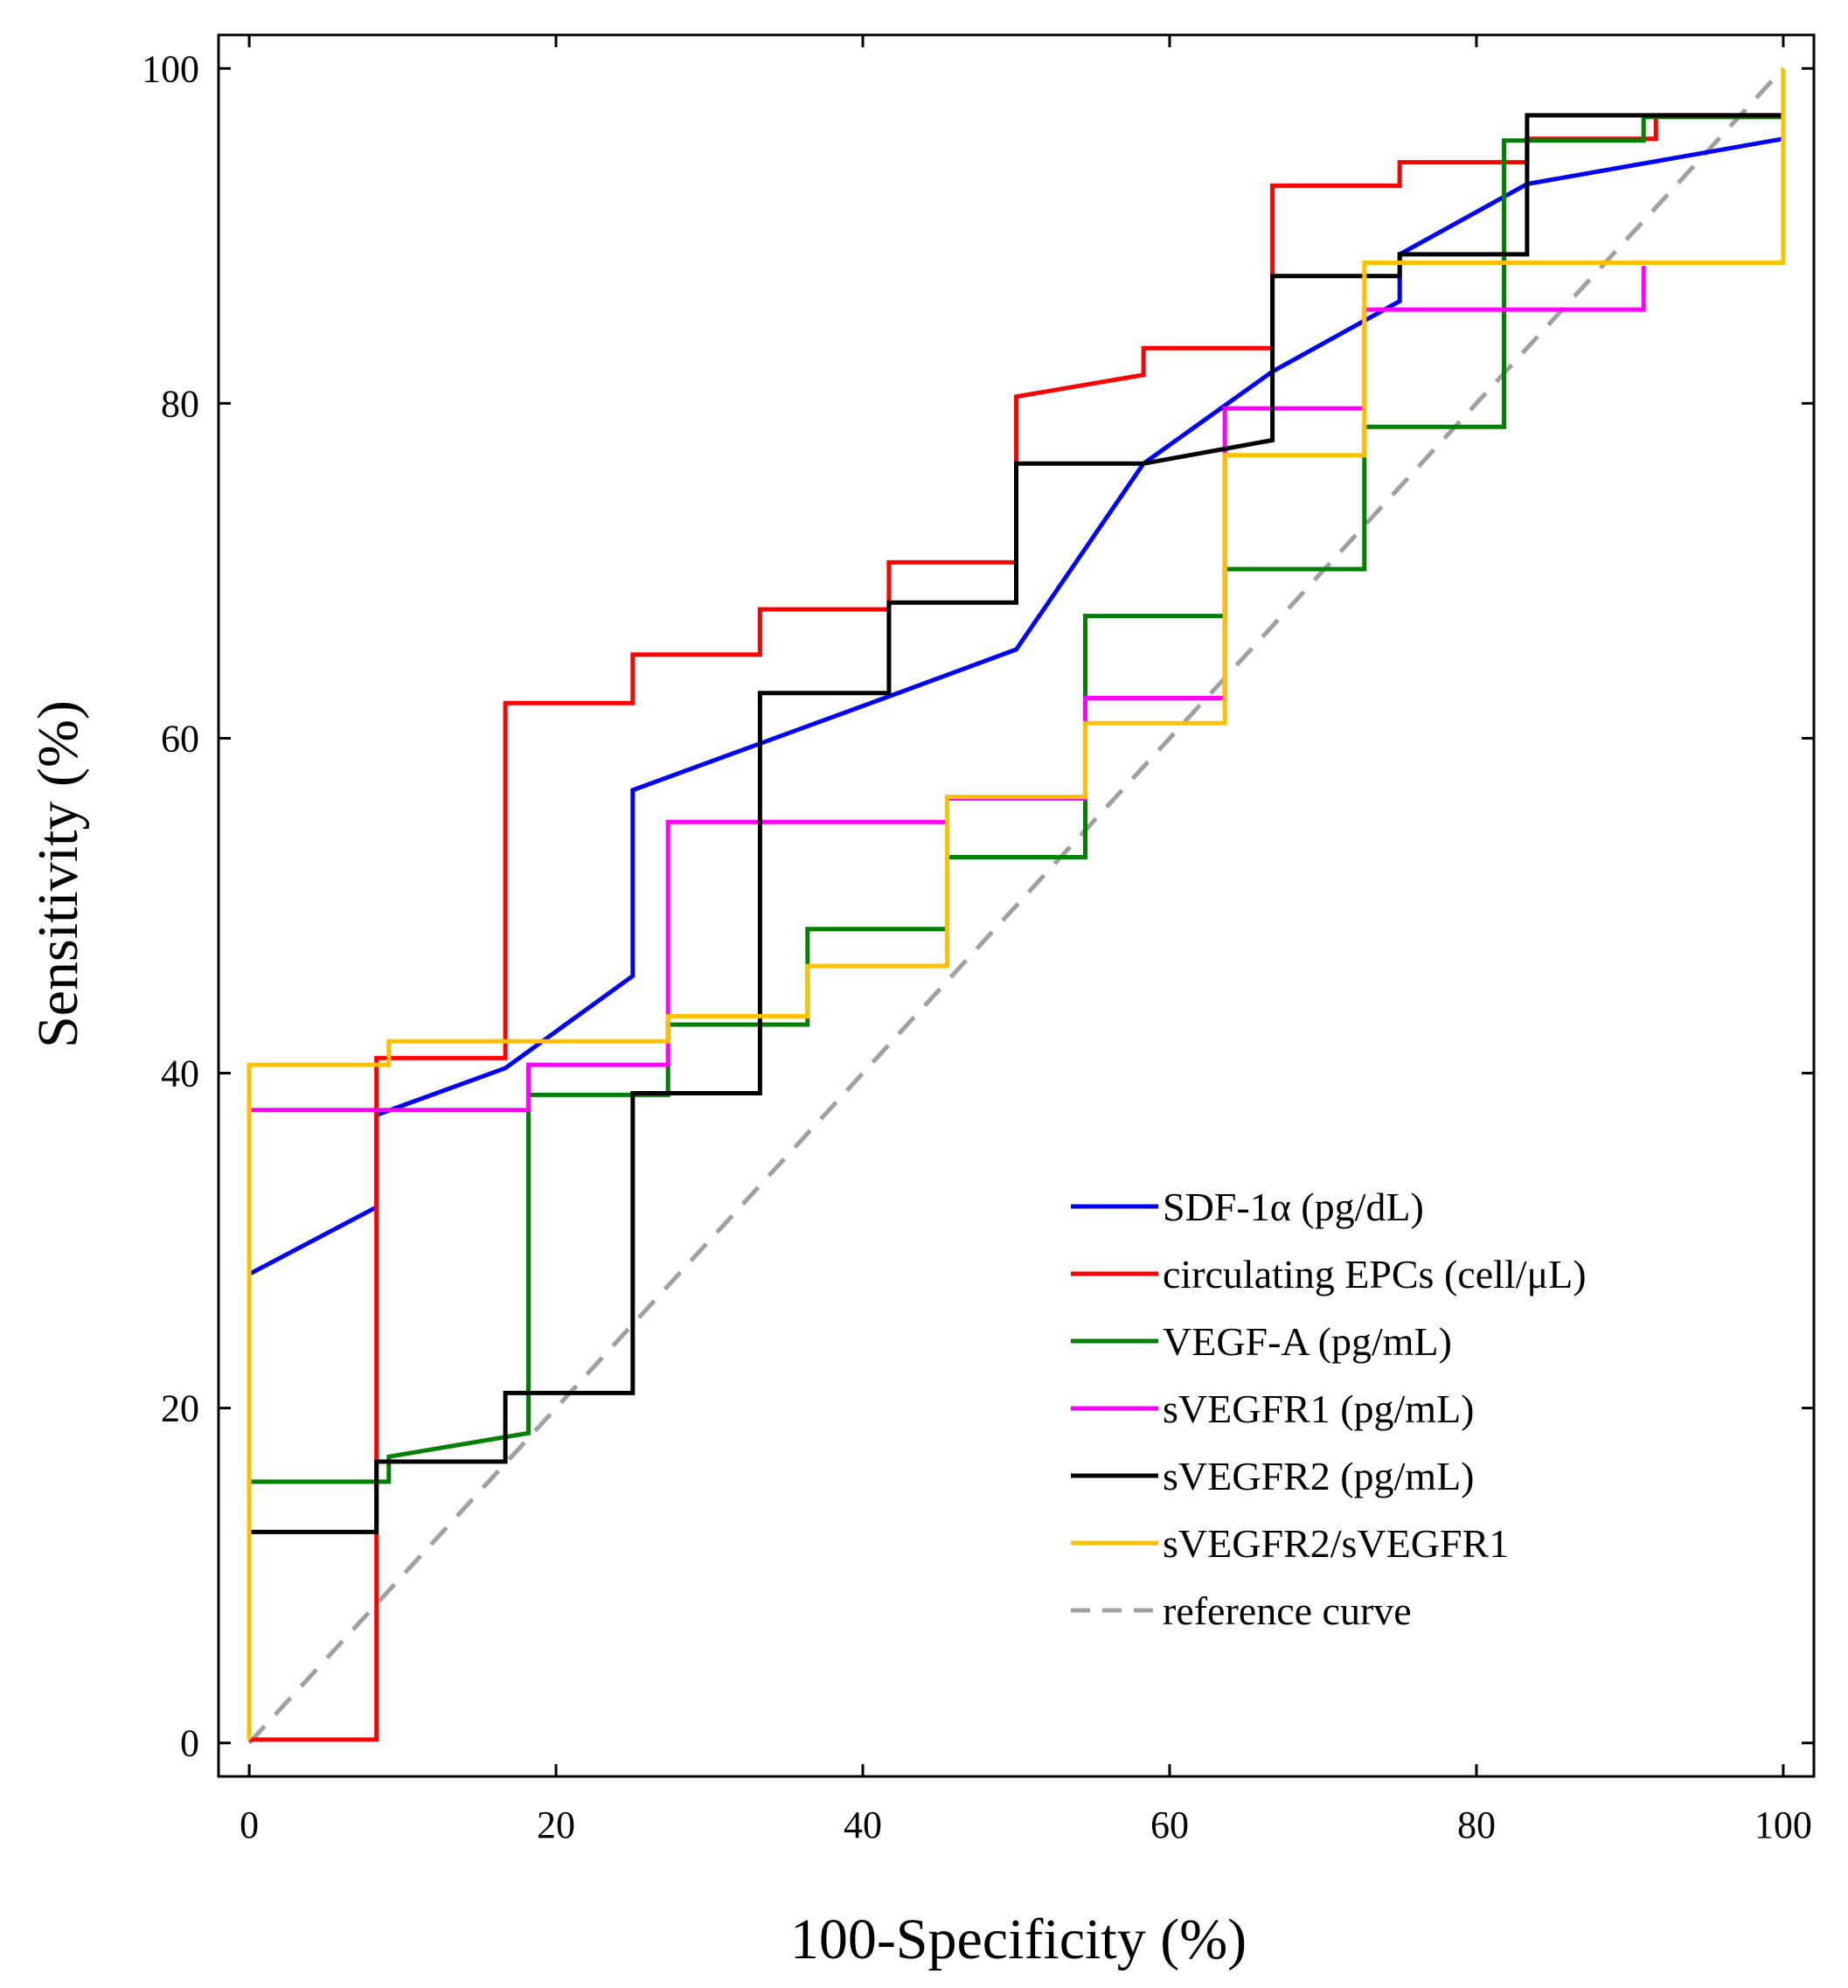 Image resolution: width=1848 pixels, height=1988 pixels. What do you see at coordinates (1336, 1543) in the screenshot?
I see `legend-label: sVEGFR2/sVEGFR1` at bounding box center [1336, 1543].